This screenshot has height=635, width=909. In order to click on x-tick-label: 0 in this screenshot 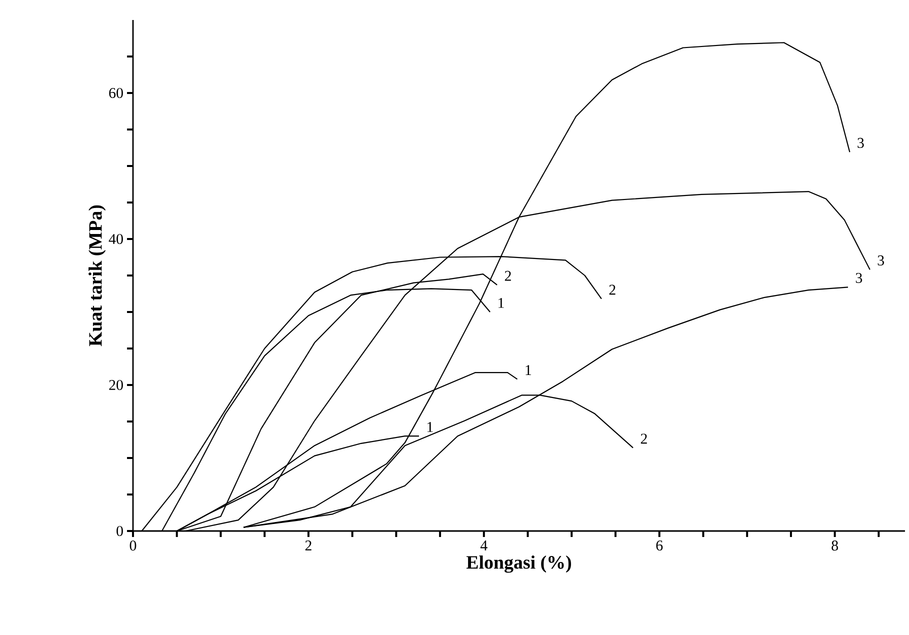, I will do `click(133, 545)`.